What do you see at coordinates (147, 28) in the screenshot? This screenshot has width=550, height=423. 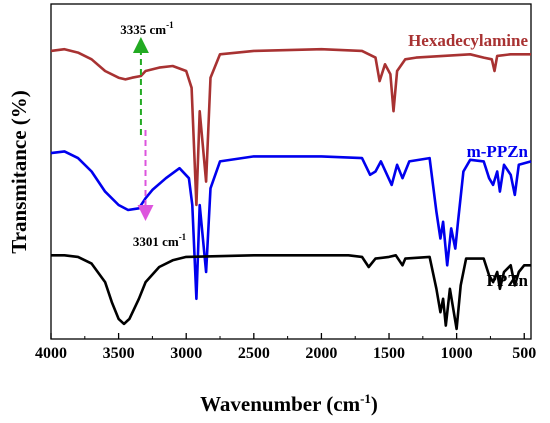 I see `annotation-label-3335: 3335 cm-1` at bounding box center [147, 28].